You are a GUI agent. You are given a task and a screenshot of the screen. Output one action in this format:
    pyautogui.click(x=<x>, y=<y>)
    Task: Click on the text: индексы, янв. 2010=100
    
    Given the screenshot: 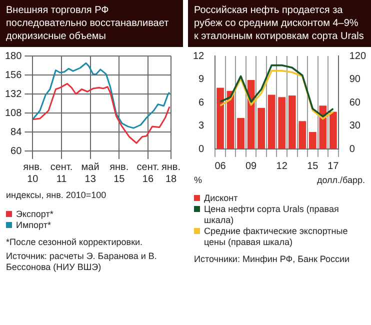 What is the action you would take?
    pyautogui.click(x=57, y=195)
    